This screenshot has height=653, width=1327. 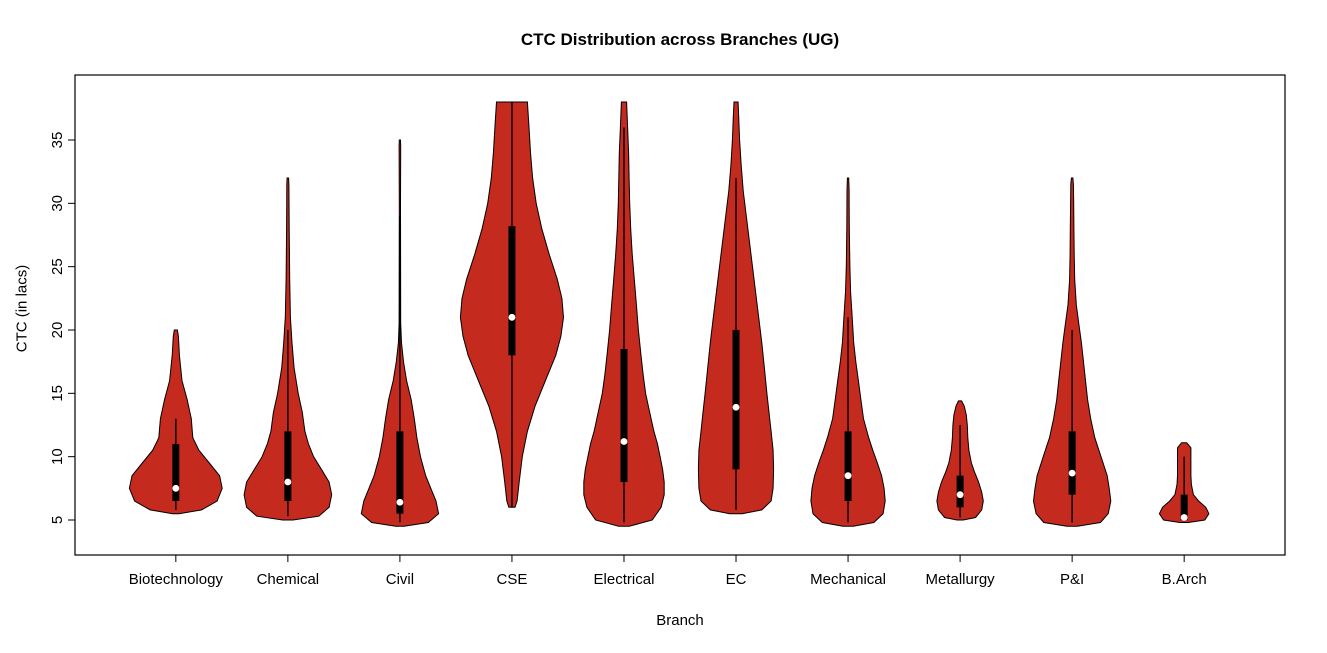 I want to click on svg-text: Chemical, so click(x=288, y=579).